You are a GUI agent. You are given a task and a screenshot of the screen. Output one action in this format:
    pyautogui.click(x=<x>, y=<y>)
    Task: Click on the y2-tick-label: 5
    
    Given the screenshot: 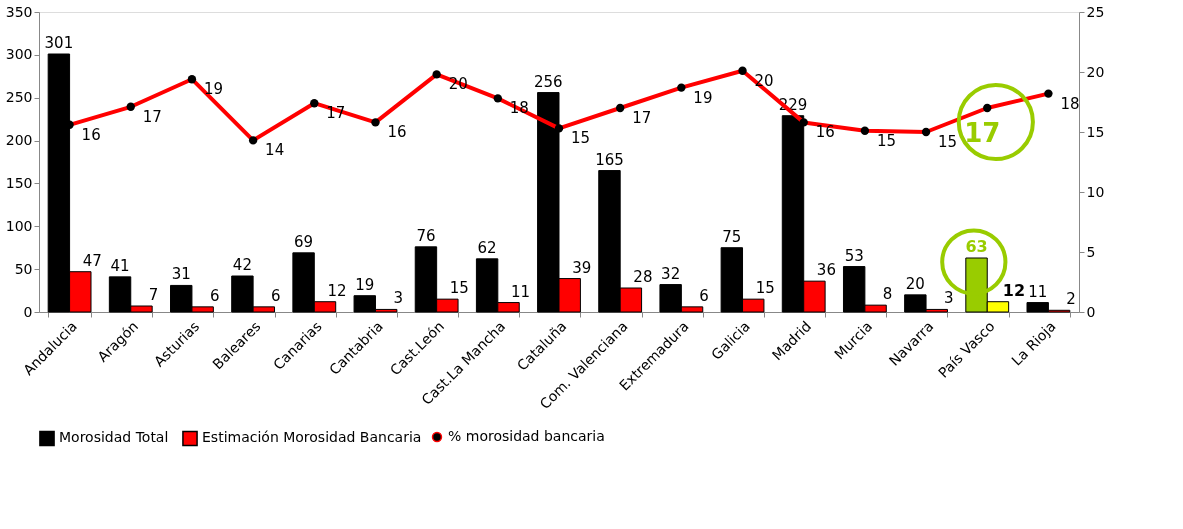 What is the action you would take?
    pyautogui.click(x=1091, y=251)
    